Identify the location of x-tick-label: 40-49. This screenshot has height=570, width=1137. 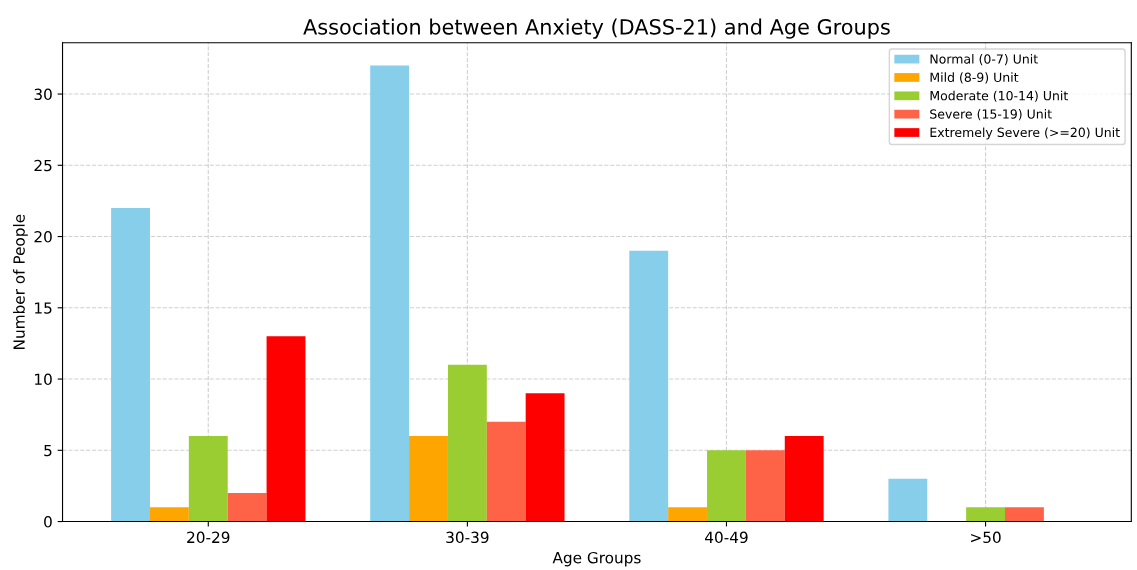
(726, 537).